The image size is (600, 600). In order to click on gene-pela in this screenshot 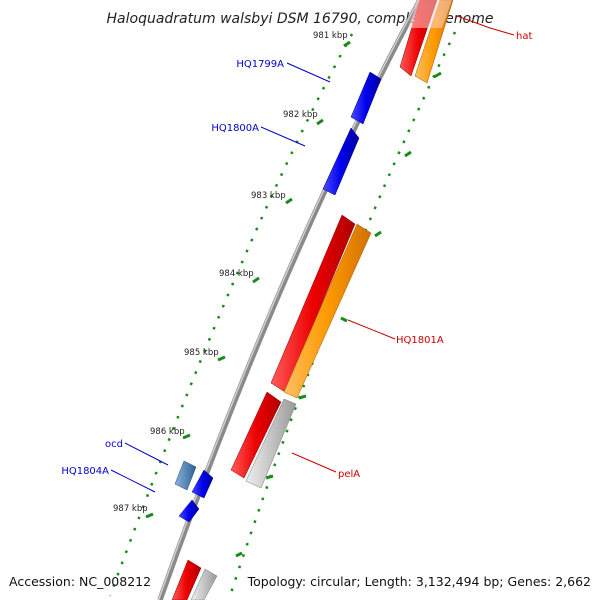, I will do `click(271, 443)`.